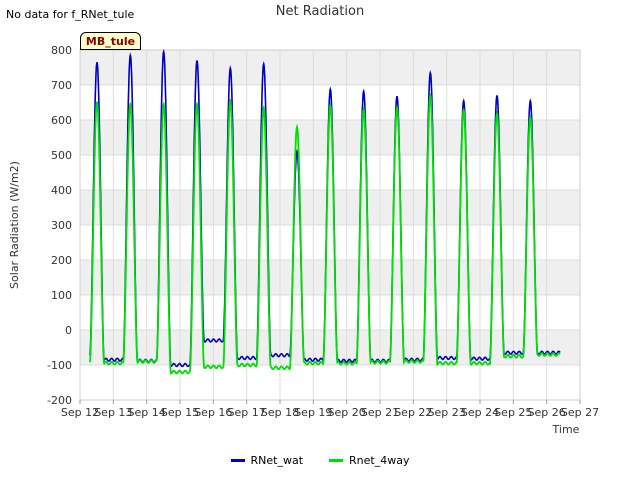 This screenshot has height=480, width=640. What do you see at coordinates (61, 50) in the screenshot?
I see `y-tick-label: 800` at bounding box center [61, 50].